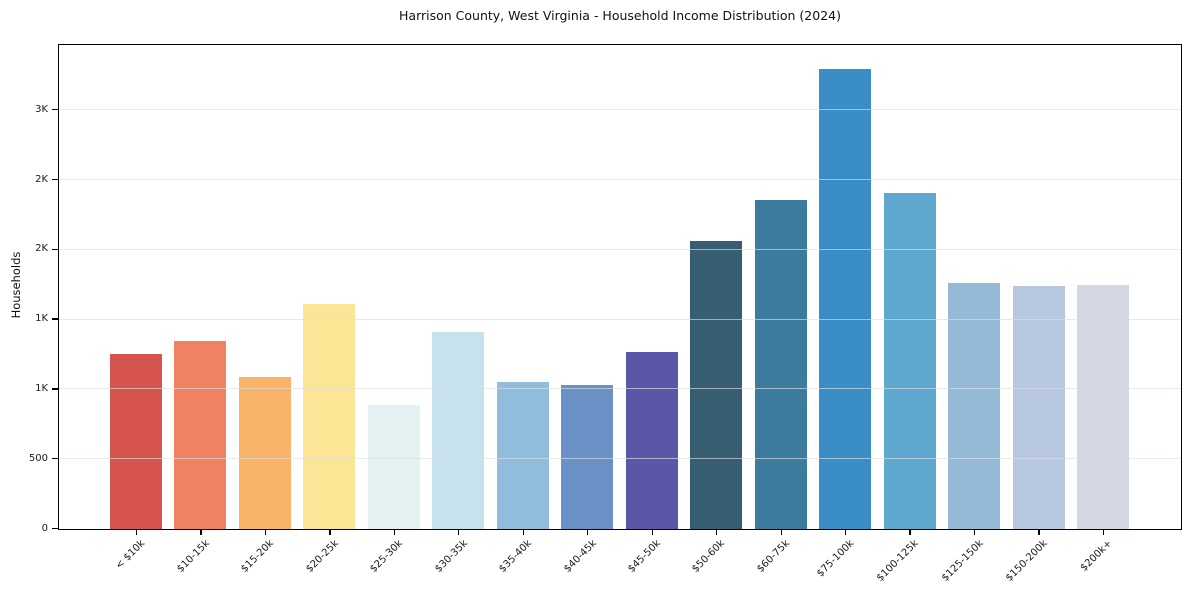 Image resolution: width=1189 pixels, height=590 pixels. I want to click on x-tick-label-50-60k: $50-60k, so click(709, 556).